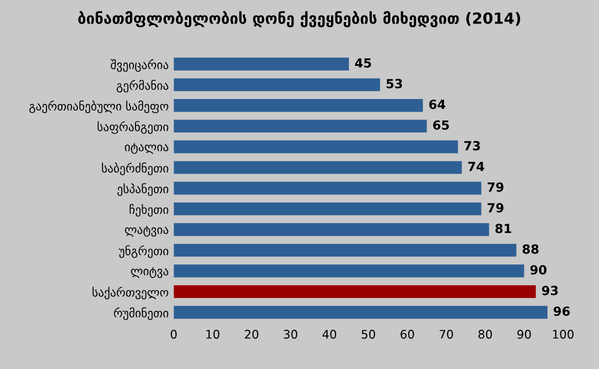 The width and height of the screenshot is (599, 369). I want to click on data-label: 45, so click(363, 63).